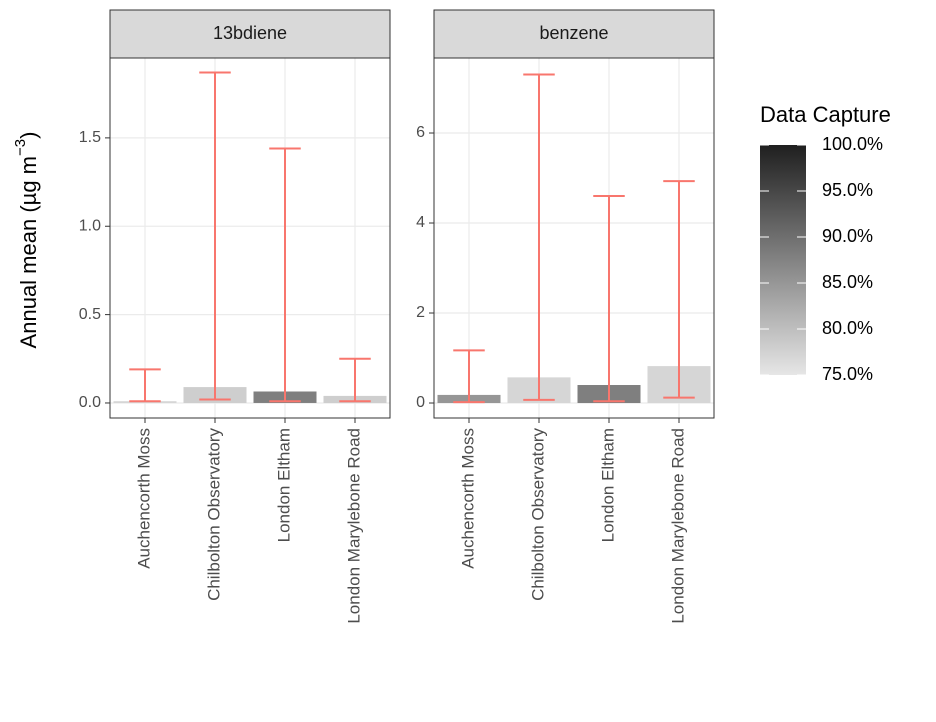 The height and width of the screenshot is (722, 936). I want to click on y-tick-label: 1.5, so click(90, 137).